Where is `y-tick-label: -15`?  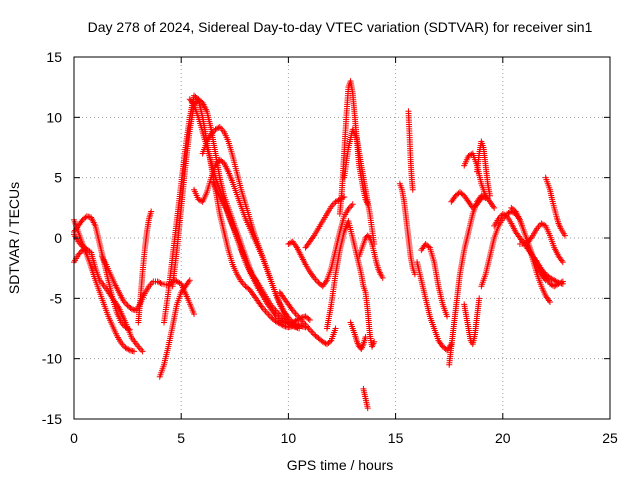
y-tick-label: -15 is located at coordinates (52, 419).